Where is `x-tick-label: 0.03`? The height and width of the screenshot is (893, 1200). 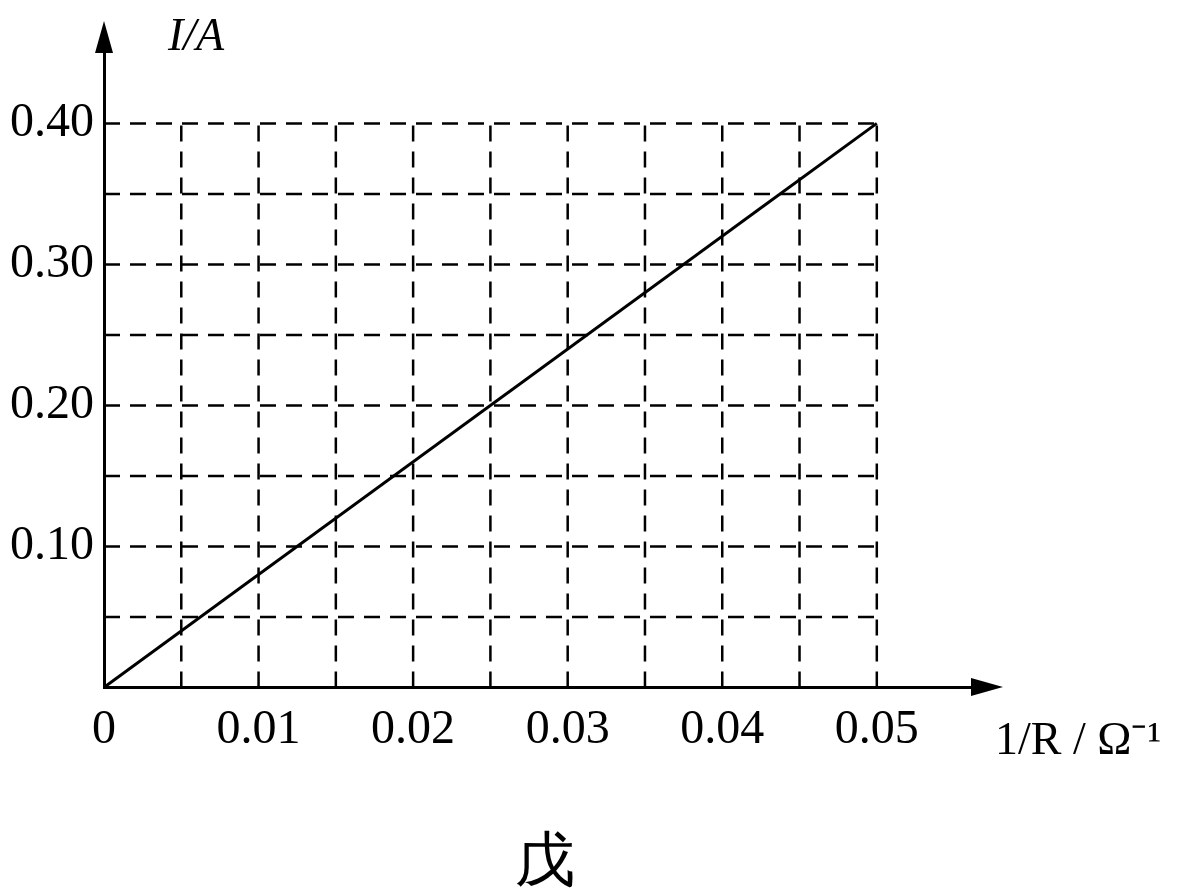 x-tick-label: 0.03 is located at coordinates (567, 726).